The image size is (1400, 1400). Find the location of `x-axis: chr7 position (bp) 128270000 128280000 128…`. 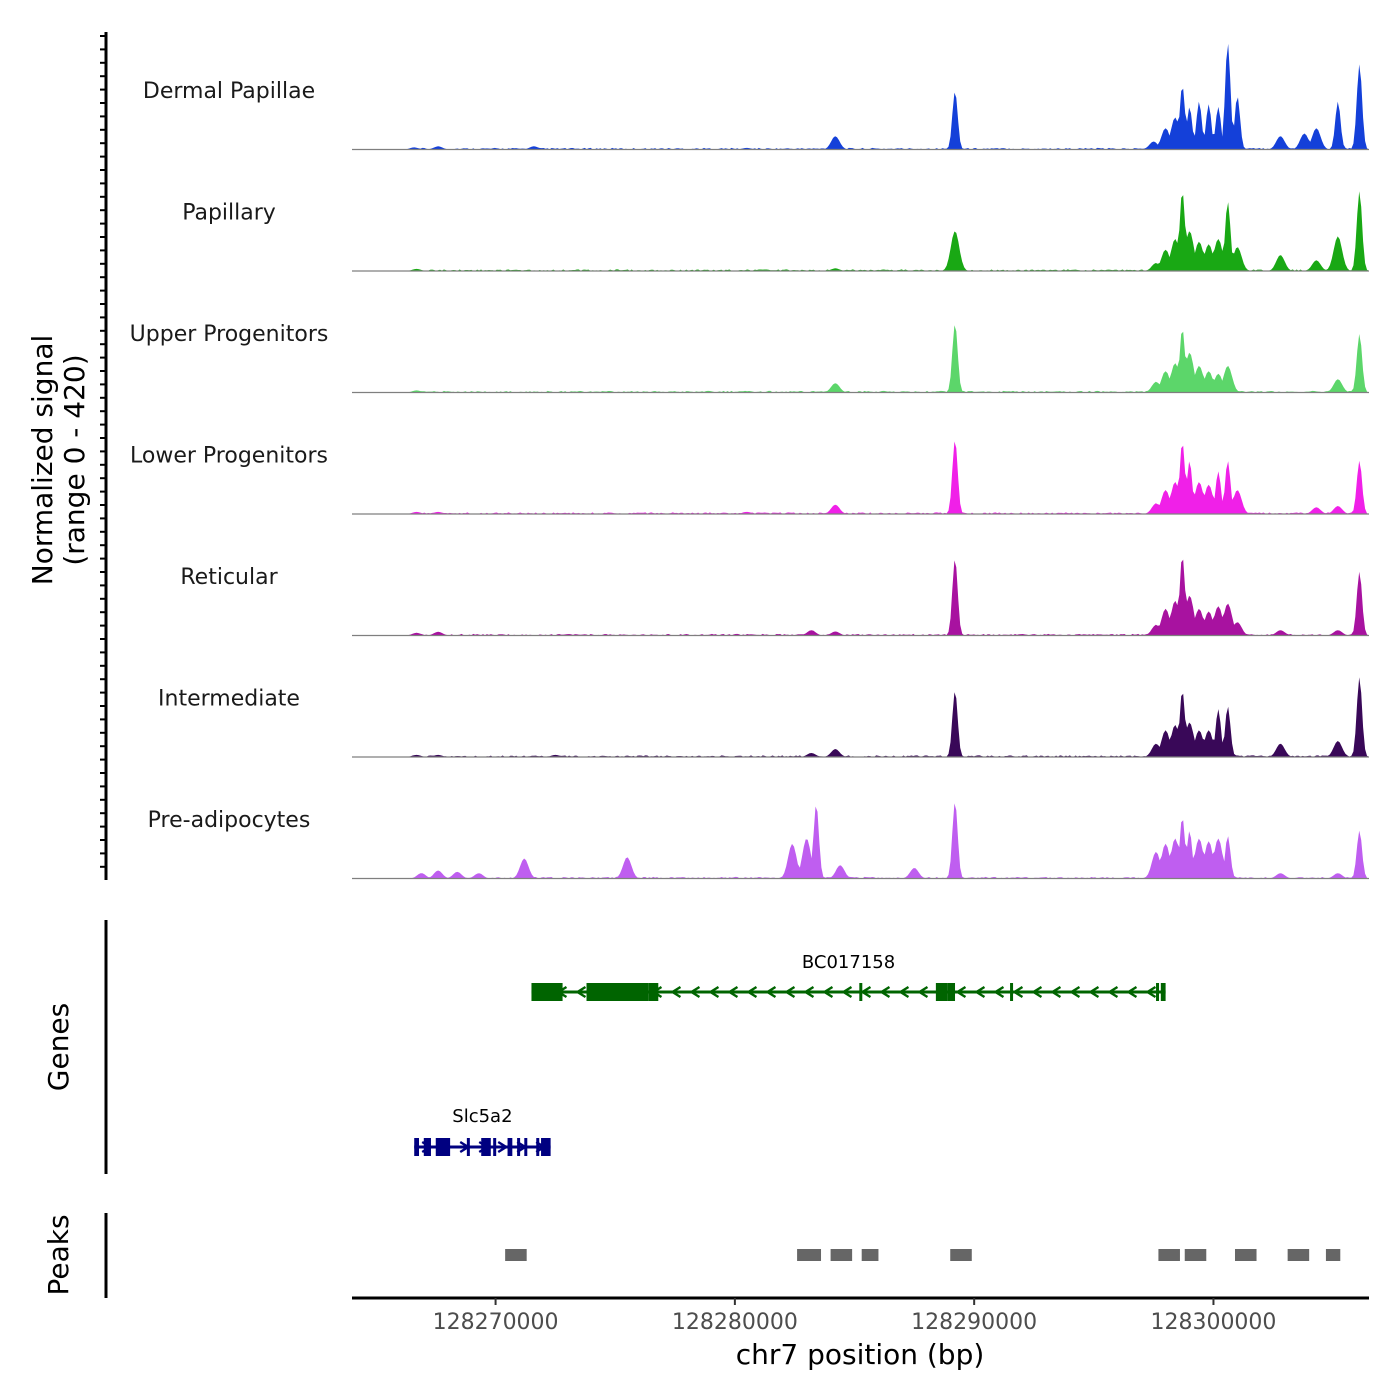

x-axis: chr7 position (bp) 128270000 128280000 128… is located at coordinates (860, 1333).